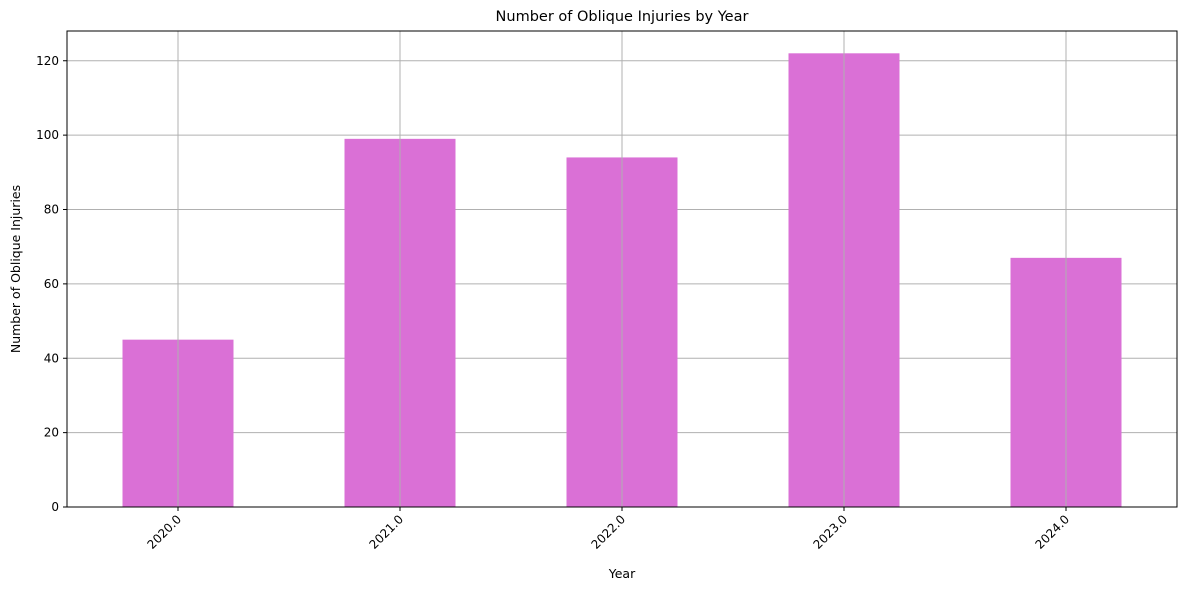  What do you see at coordinates (55, 507) in the screenshot?
I see `y-tick-label: 0` at bounding box center [55, 507].